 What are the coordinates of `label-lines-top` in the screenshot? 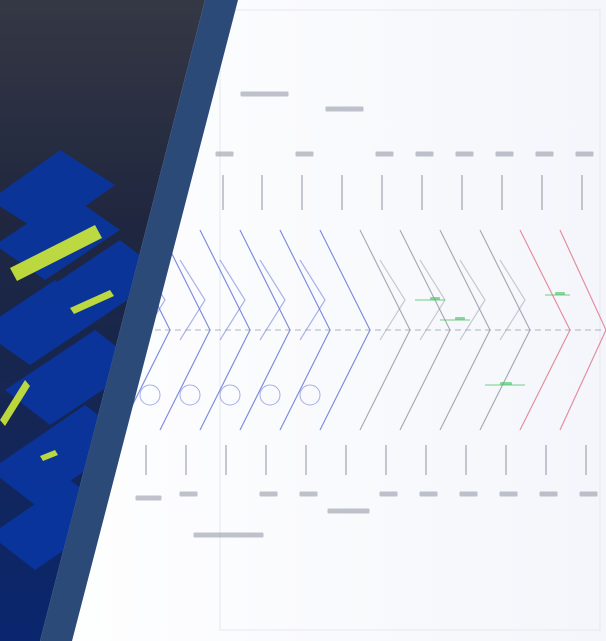 It's located at (402, 192).